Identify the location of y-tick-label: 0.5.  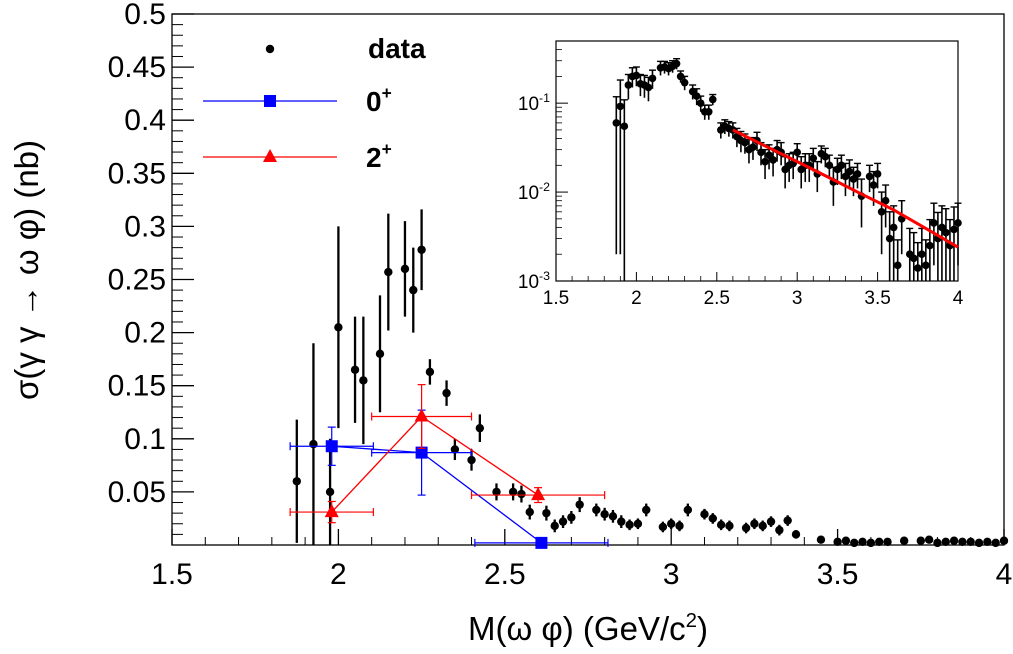
(145, 15).